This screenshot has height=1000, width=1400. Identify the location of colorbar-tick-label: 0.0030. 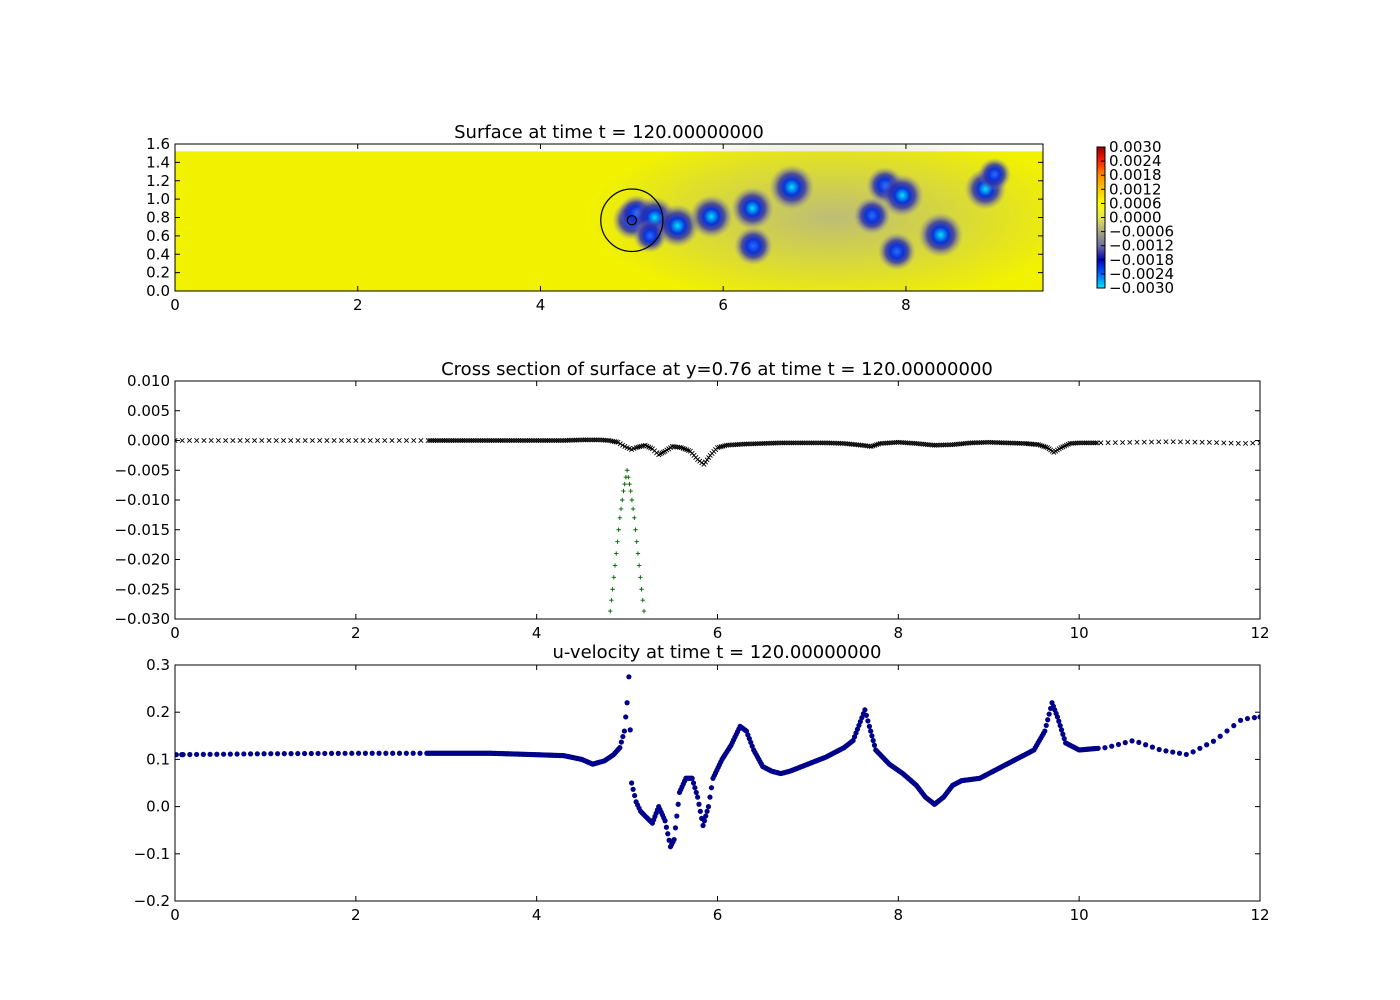
(1135, 147).